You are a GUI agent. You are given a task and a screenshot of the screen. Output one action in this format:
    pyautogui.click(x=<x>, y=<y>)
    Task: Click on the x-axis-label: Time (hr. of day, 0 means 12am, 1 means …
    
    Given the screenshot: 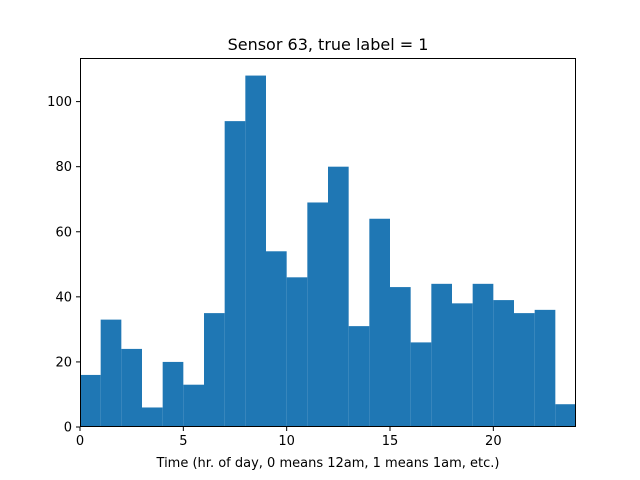 What is the action you would take?
    pyautogui.click(x=328, y=463)
    